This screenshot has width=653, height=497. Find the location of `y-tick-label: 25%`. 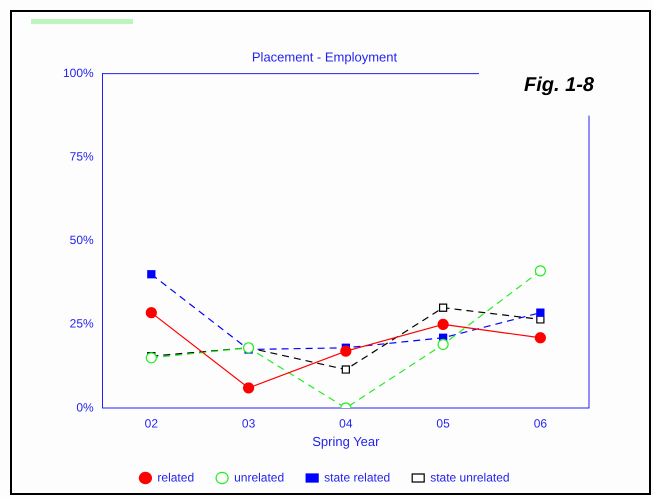

y-tick-label: 25% is located at coordinates (82, 323).